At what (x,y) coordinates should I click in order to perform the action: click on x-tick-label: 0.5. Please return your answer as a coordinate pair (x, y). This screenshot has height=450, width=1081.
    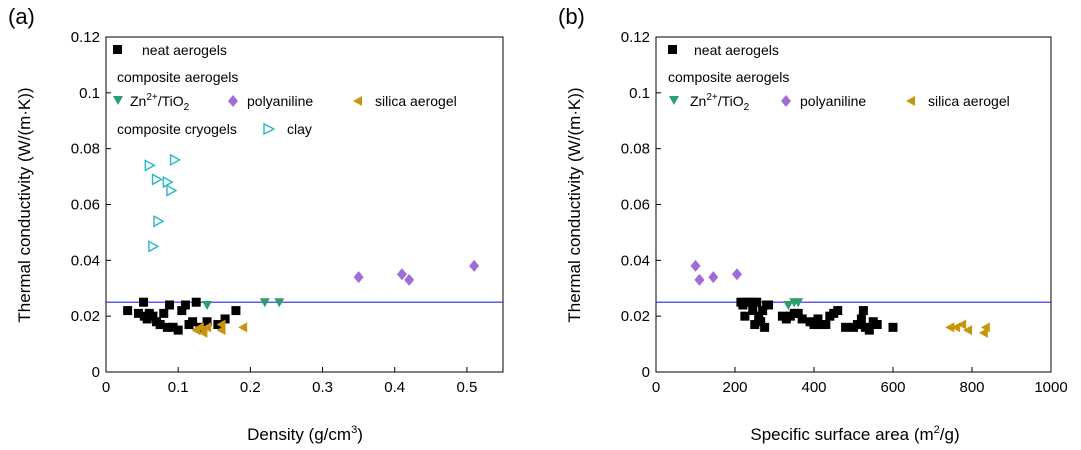
    Looking at the image, I should click on (466, 387).